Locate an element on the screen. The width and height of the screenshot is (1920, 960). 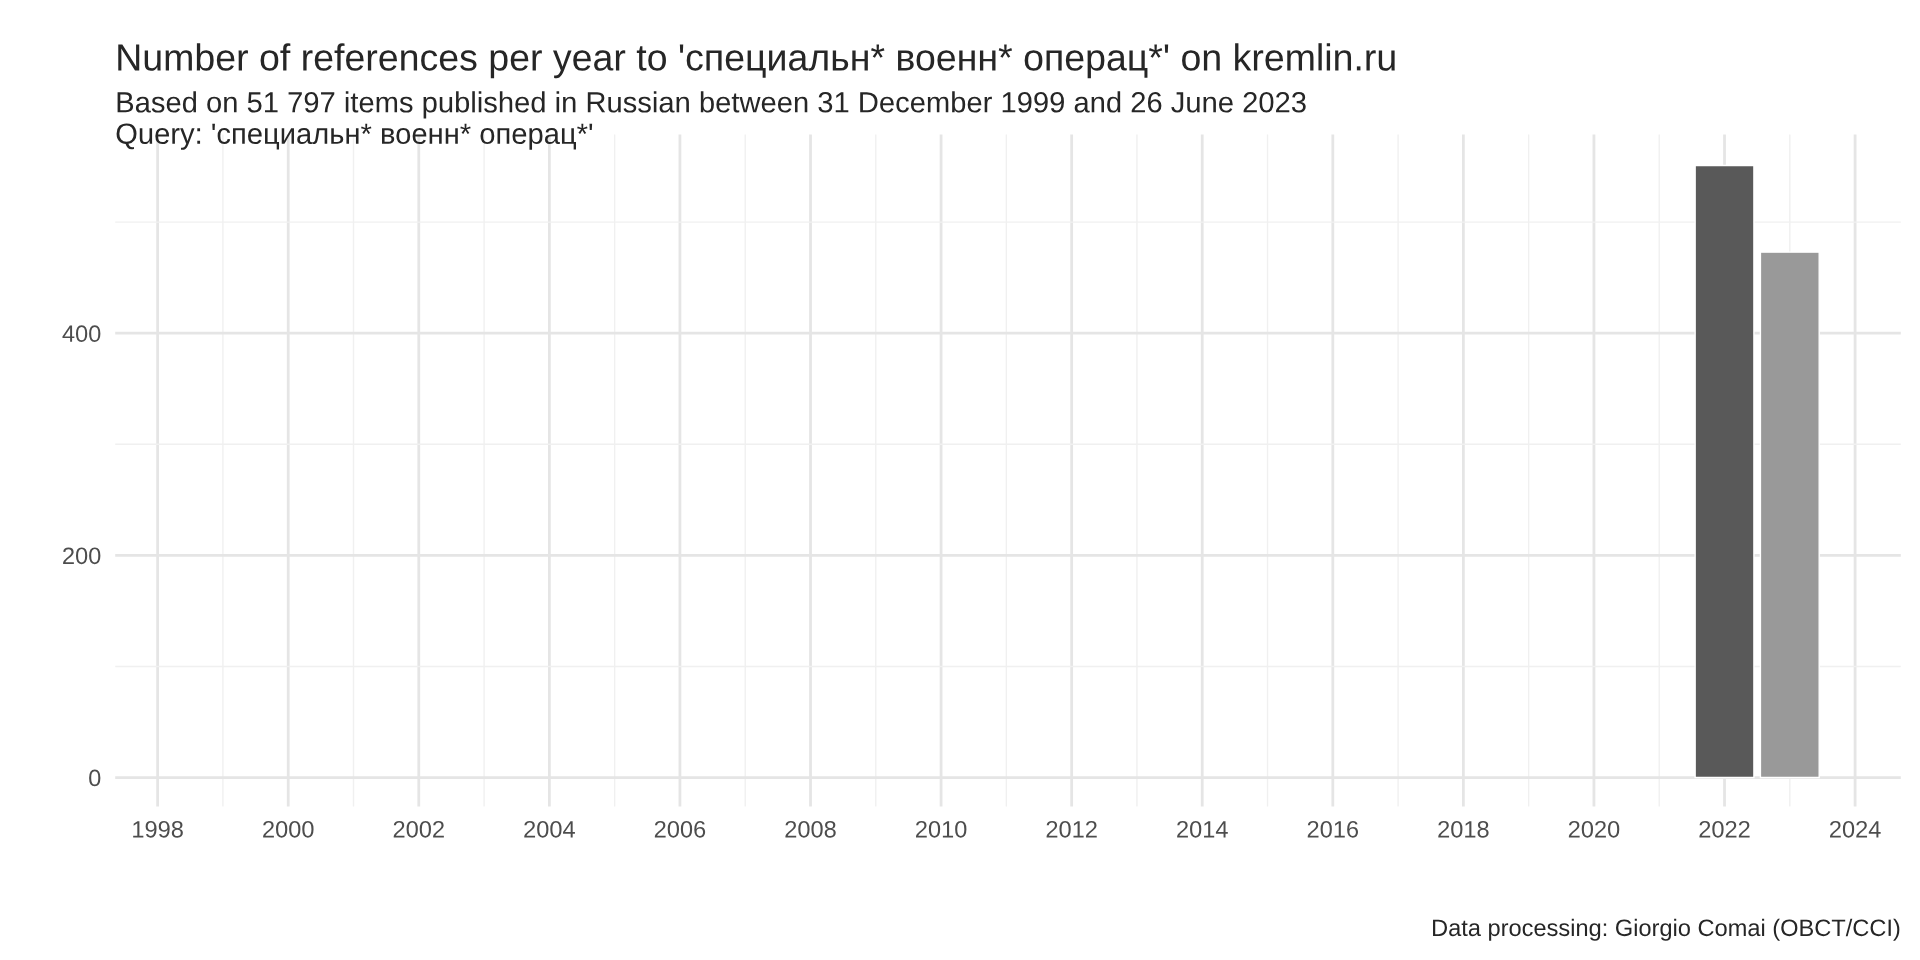
y-tick-label: 200 is located at coordinates (82, 556).